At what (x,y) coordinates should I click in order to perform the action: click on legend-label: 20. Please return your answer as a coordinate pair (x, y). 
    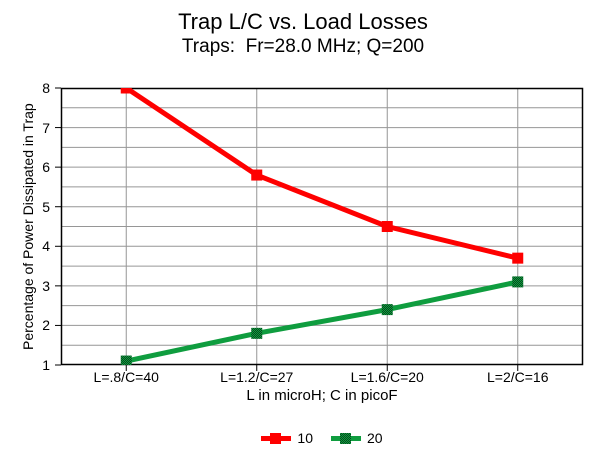
    Looking at the image, I should click on (375, 438).